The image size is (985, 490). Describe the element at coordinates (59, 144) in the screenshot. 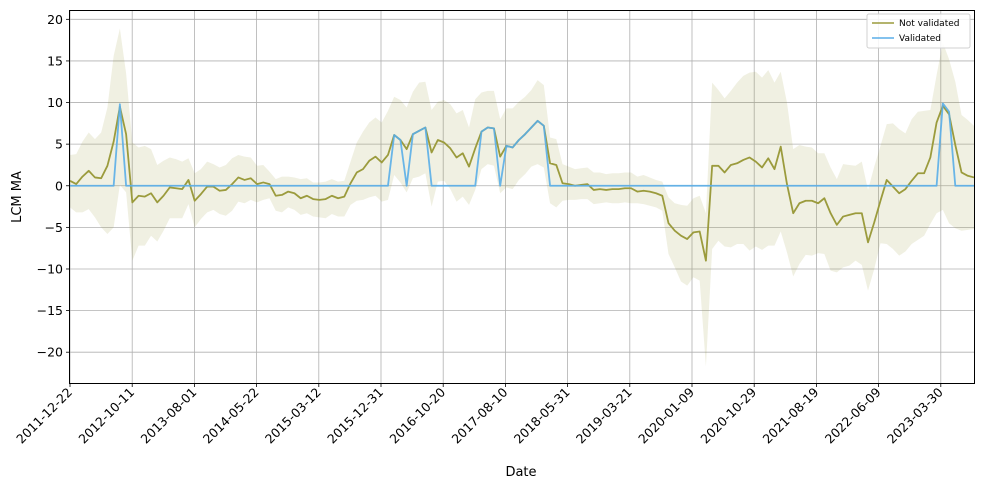

I see `y-tick-label: 5` at that location.